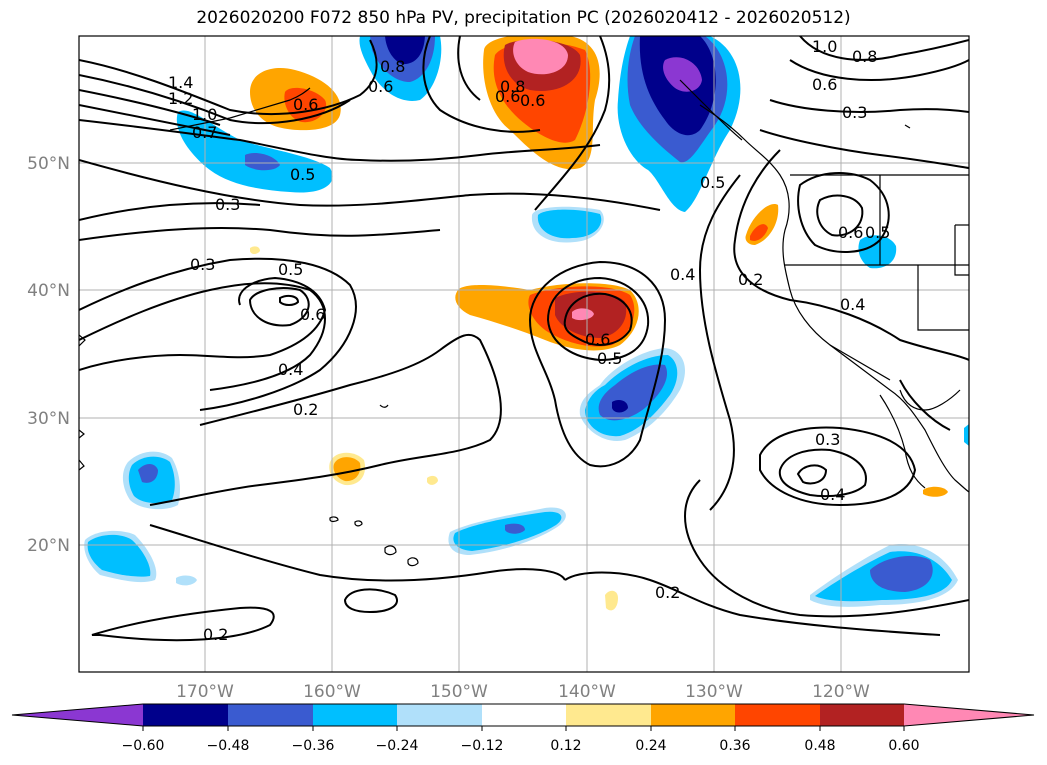  Describe the element at coordinates (734, 746) in the screenshot. I see `colorbar-tick-label: 0.36` at that location.